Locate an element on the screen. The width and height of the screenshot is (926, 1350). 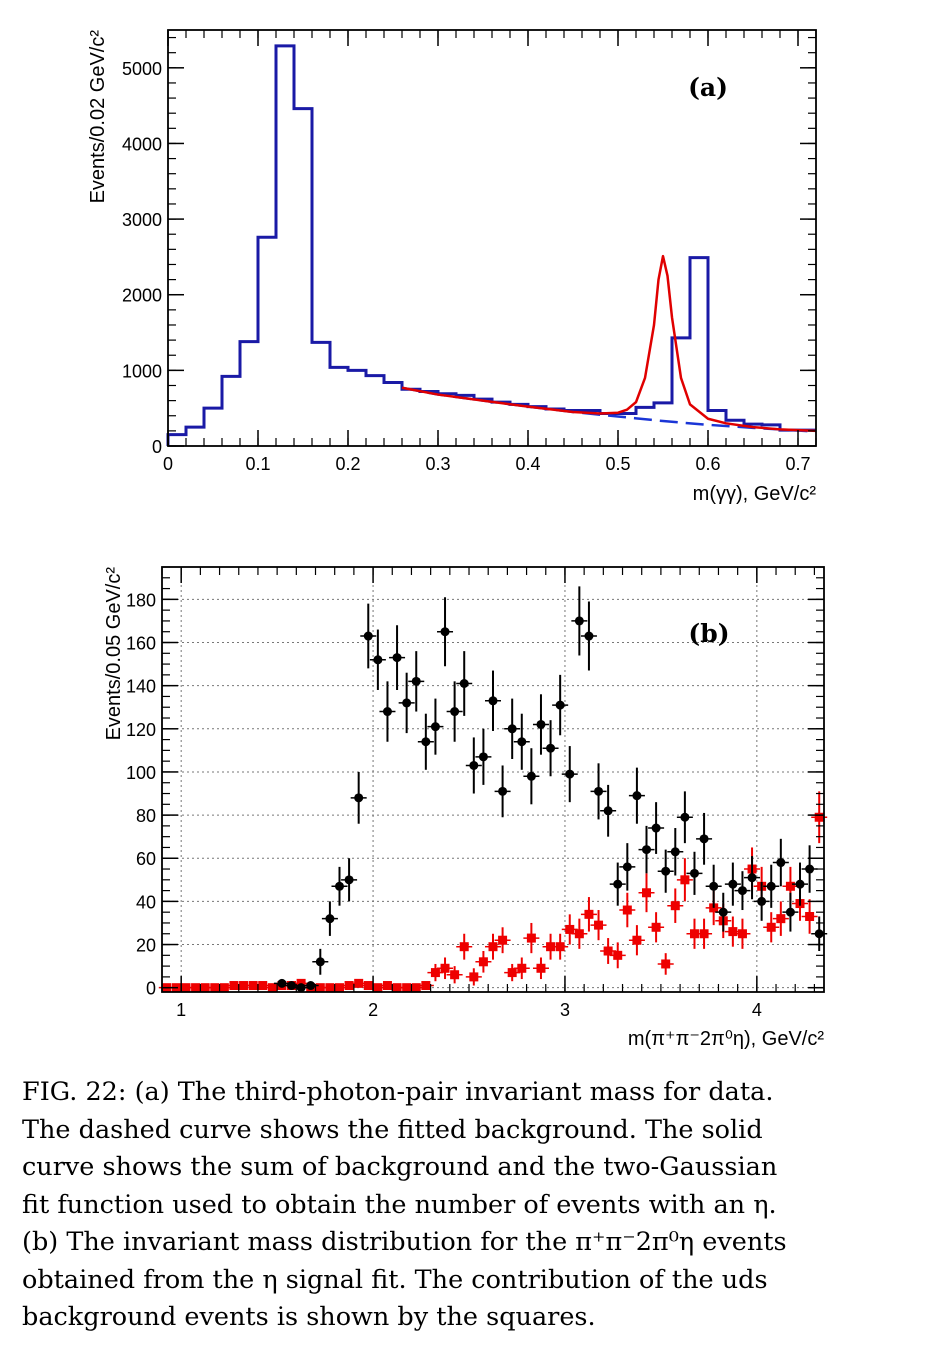
y-tick-label-a: 5000 is located at coordinates (142, 69).